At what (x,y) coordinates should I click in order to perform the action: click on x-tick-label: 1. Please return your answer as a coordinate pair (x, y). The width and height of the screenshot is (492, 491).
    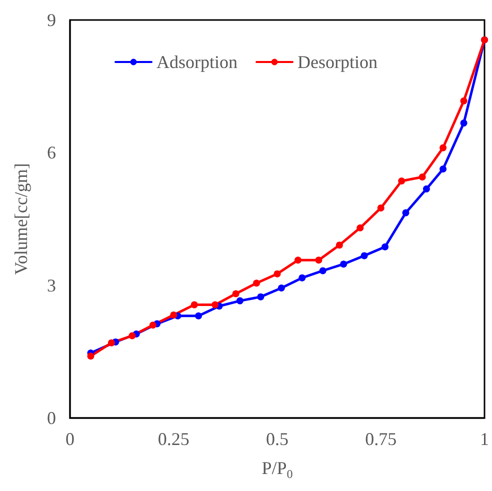
    Looking at the image, I should click on (484, 439).